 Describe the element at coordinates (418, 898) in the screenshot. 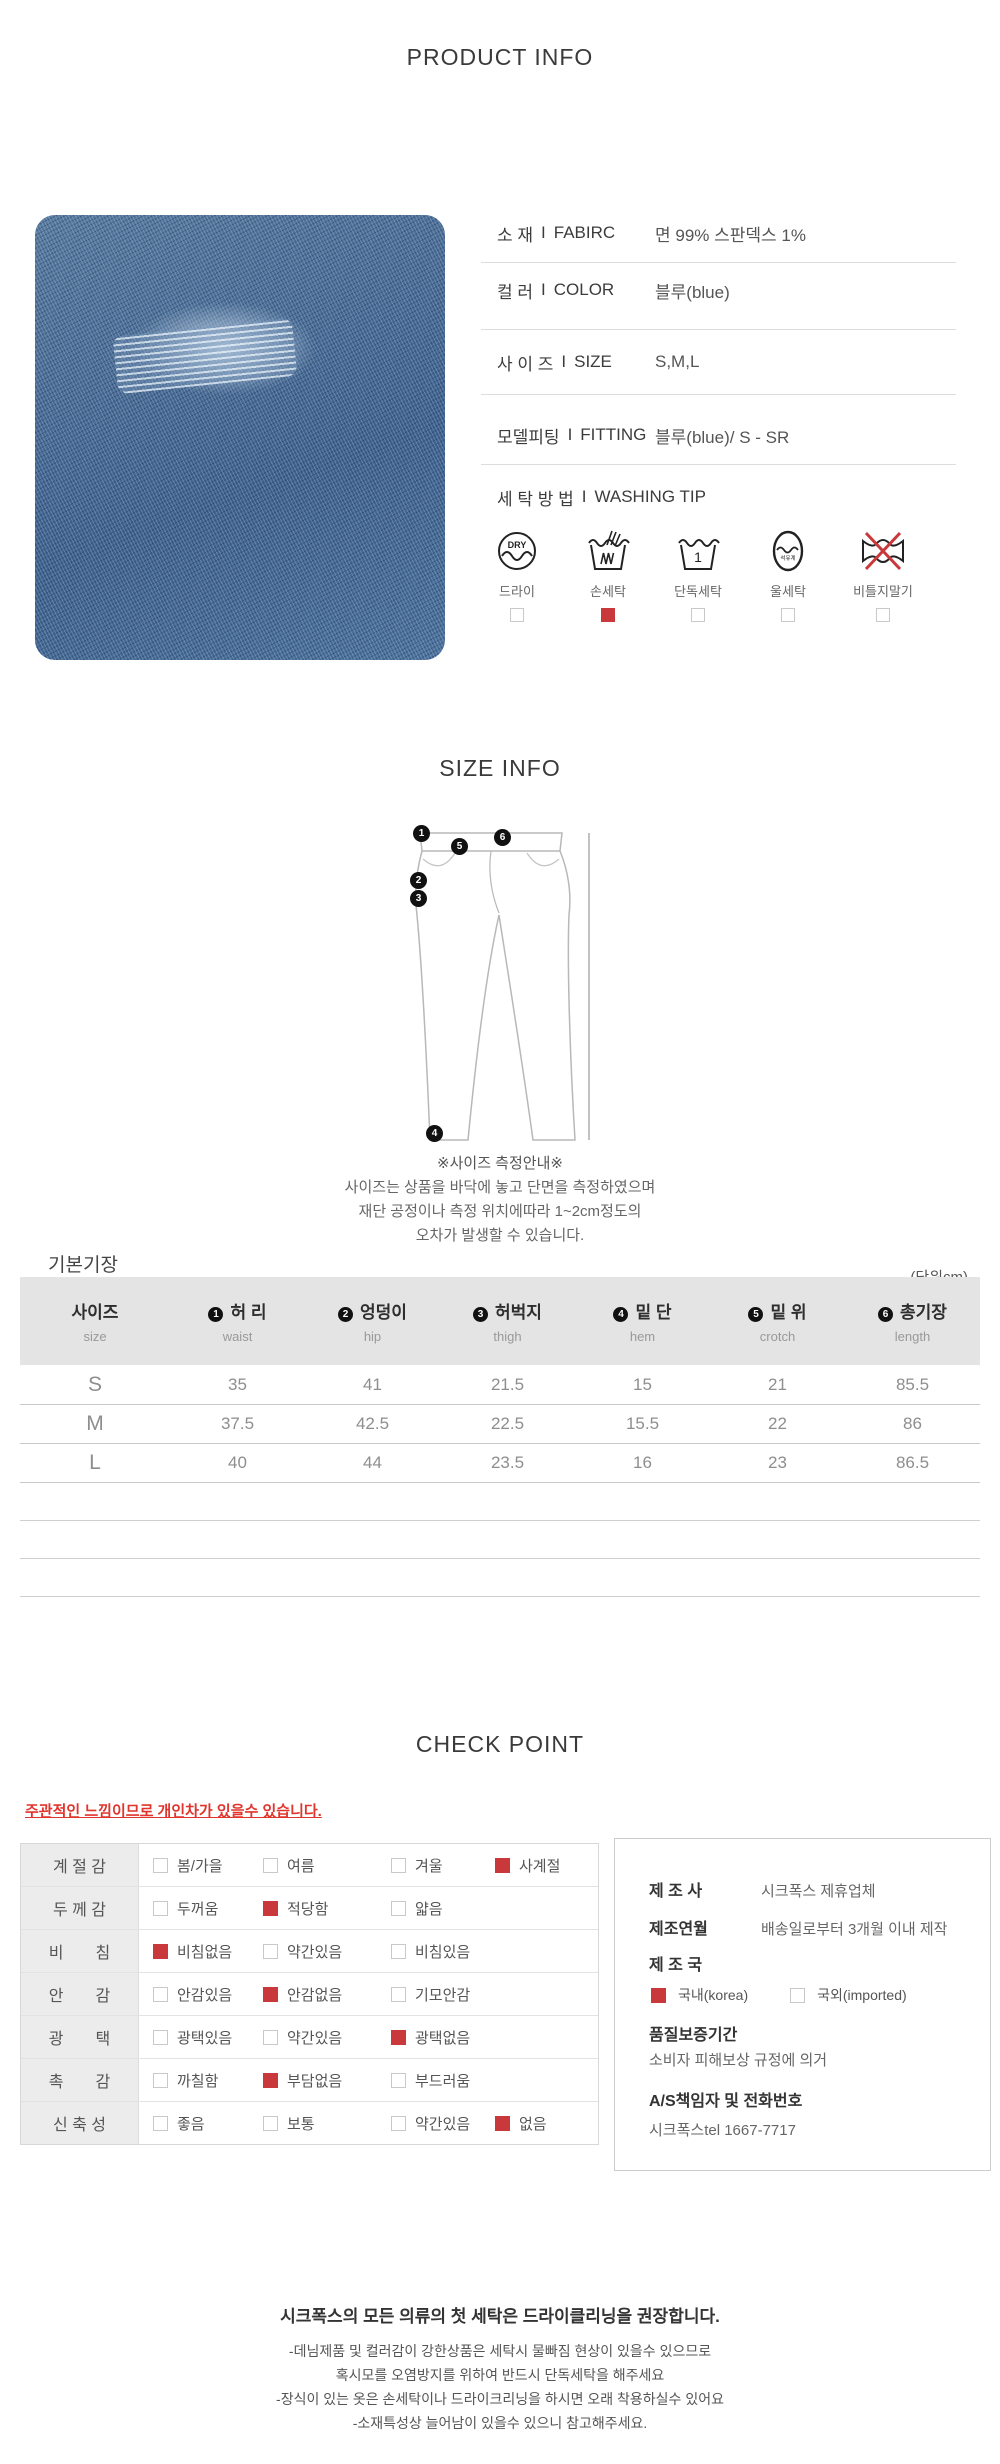

I see `diagram-marker-thigh: 3` at that location.